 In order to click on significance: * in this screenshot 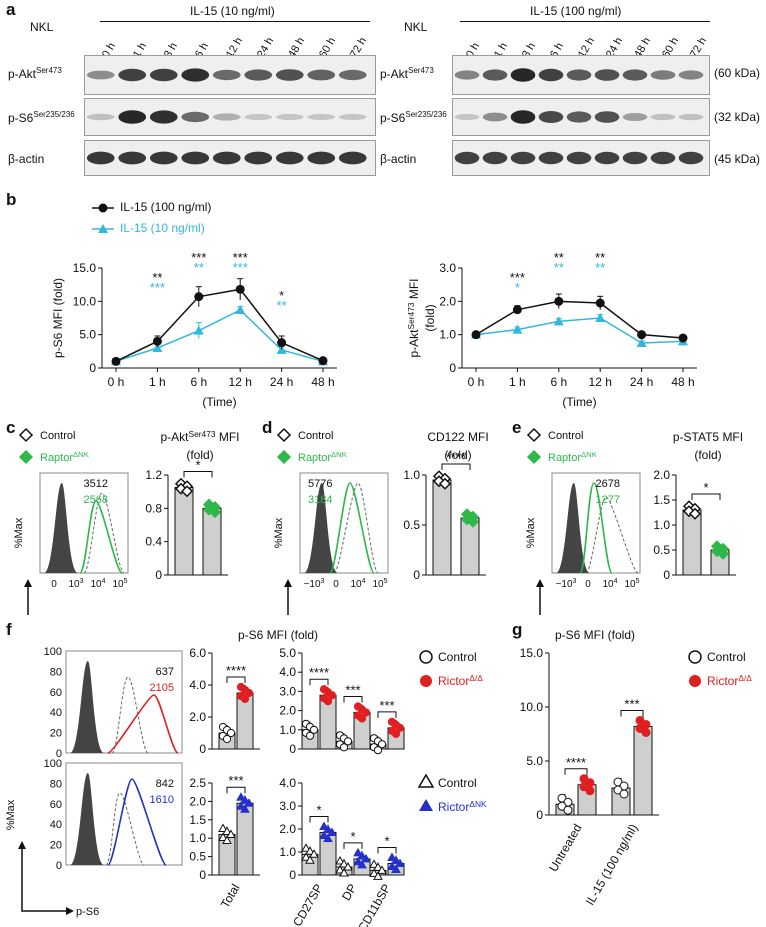, I will do `click(386, 841)`.